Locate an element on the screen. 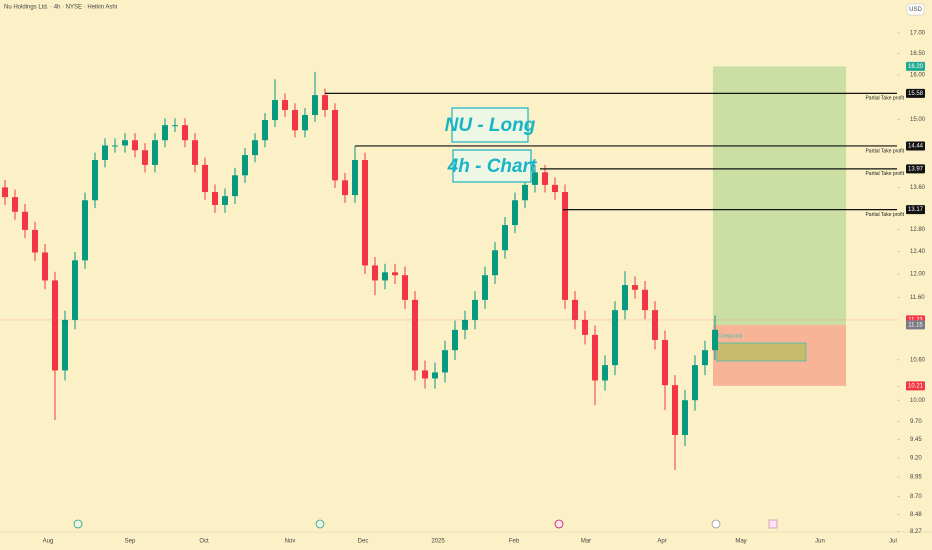 The image size is (932, 550). price-badge-label: 15.58 is located at coordinates (916, 94).